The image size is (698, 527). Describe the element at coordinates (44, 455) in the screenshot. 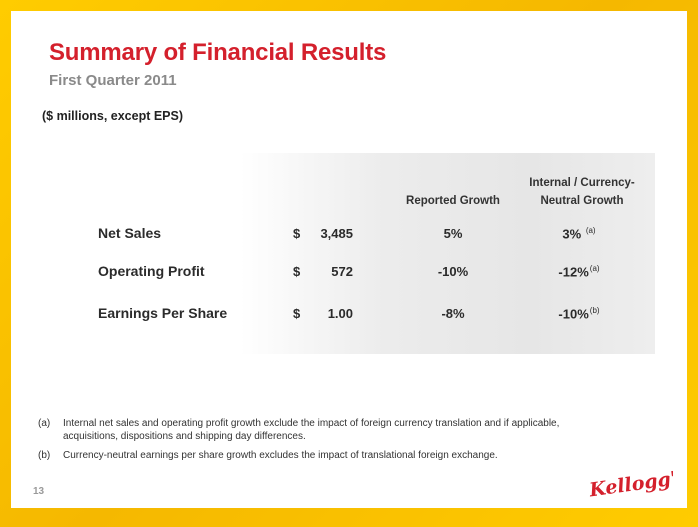

I see `footnote-mark: (b)` at that location.